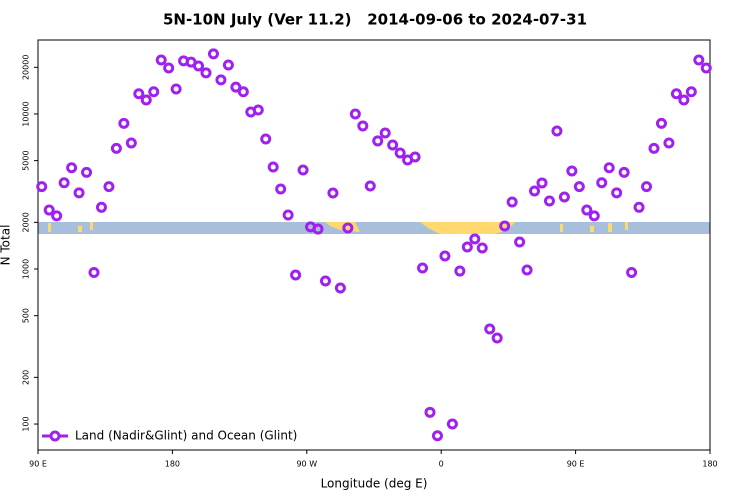 The height and width of the screenshot is (500, 750). Describe the element at coordinates (26, 67) in the screenshot. I see `y-tick-label: 20000` at that location.